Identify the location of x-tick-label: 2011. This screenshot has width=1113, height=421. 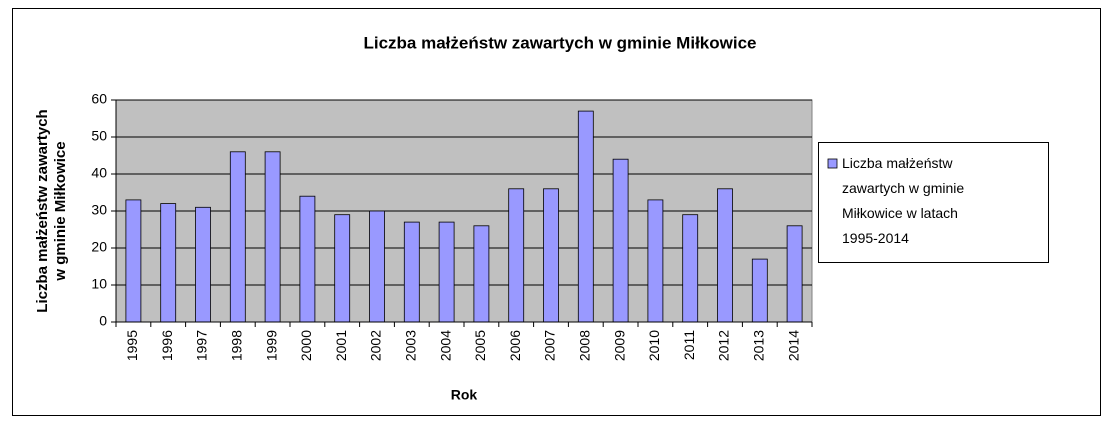
(689, 345).